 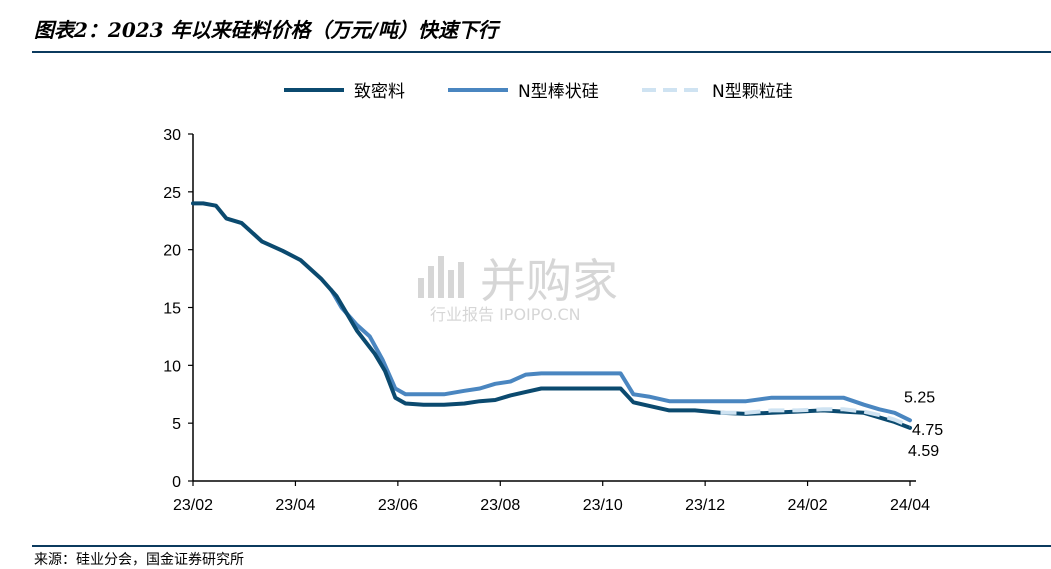 I want to click on label-layer: 5.25 4.75 4.59, so click(x=923, y=424).